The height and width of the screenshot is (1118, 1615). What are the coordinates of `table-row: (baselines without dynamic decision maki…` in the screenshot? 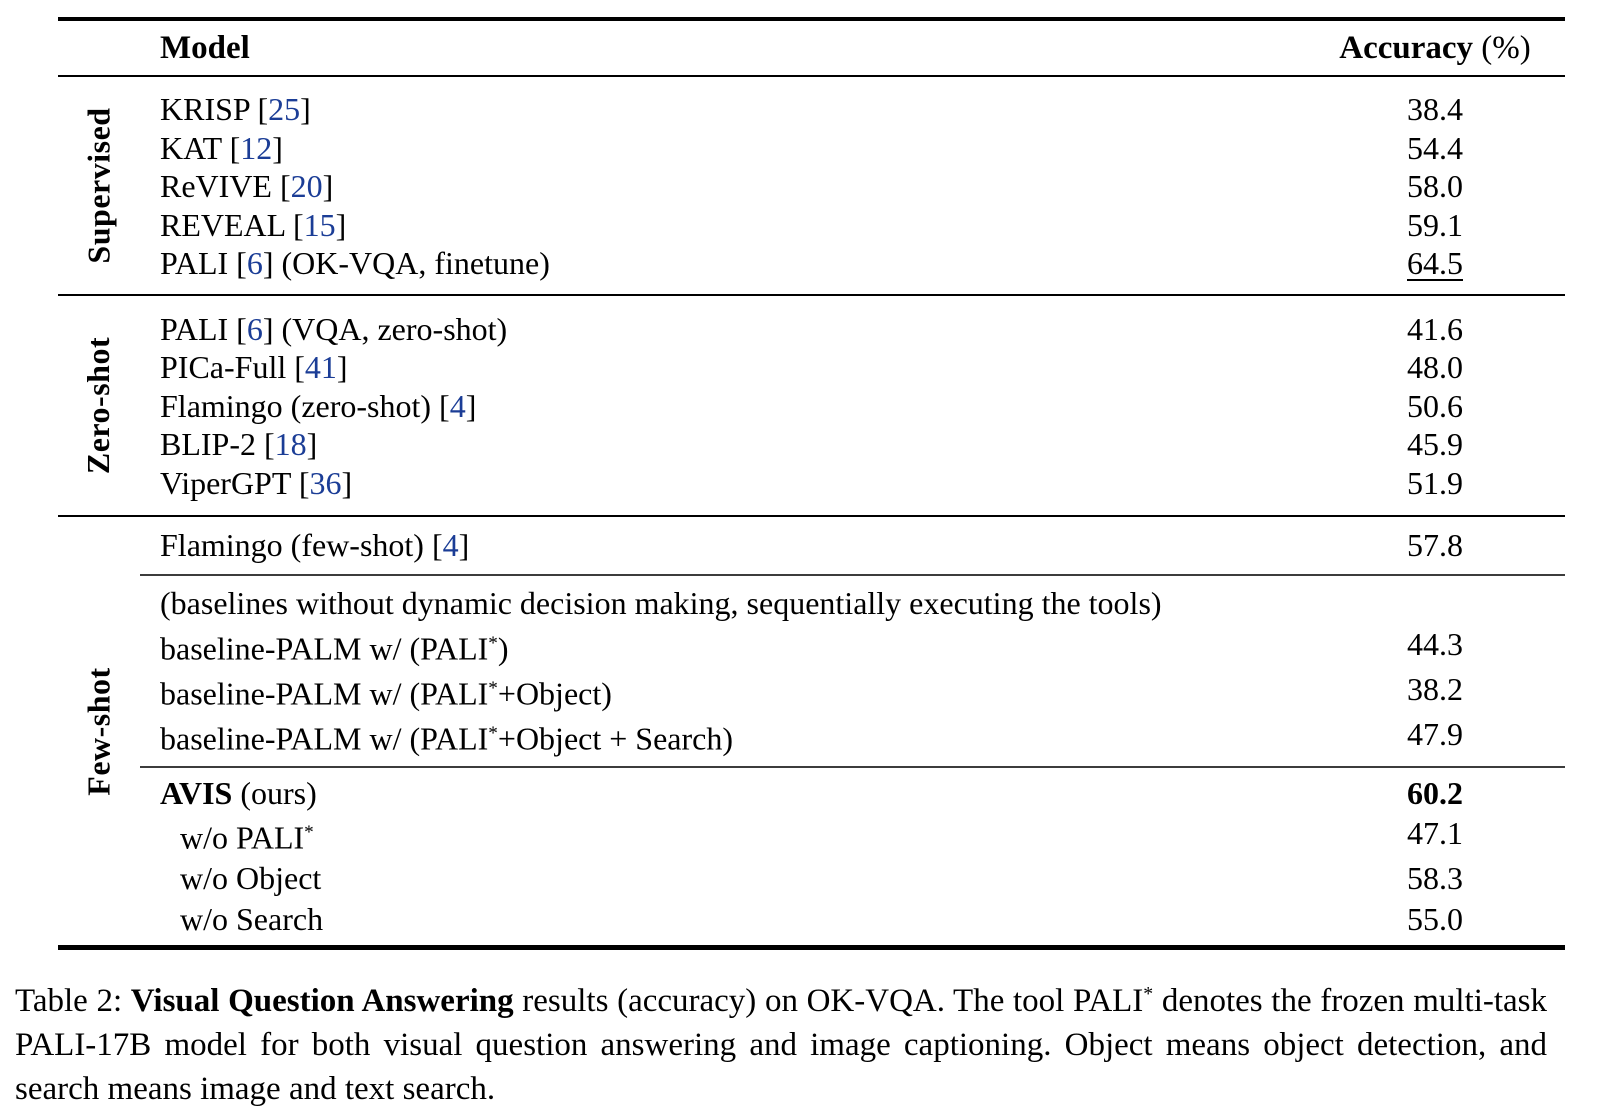 It's located at (852, 603).